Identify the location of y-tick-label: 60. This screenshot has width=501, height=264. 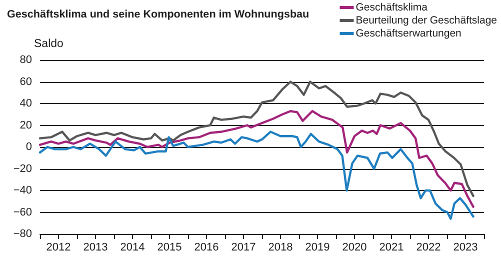
(26, 82).